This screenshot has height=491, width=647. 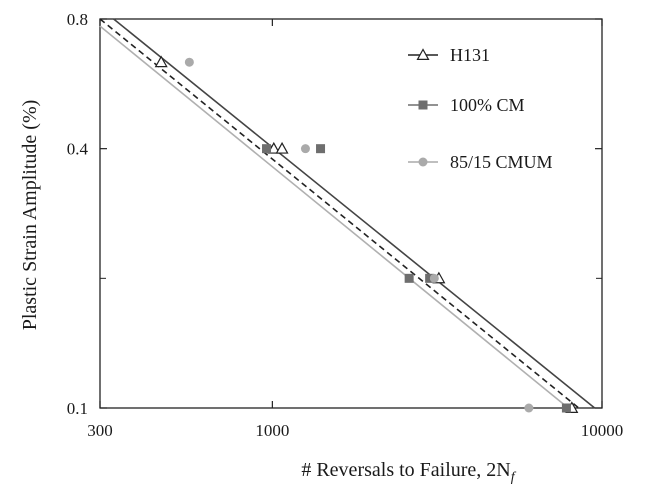 What do you see at coordinates (77, 408) in the screenshot?
I see `y-tick-label: 0.1` at bounding box center [77, 408].